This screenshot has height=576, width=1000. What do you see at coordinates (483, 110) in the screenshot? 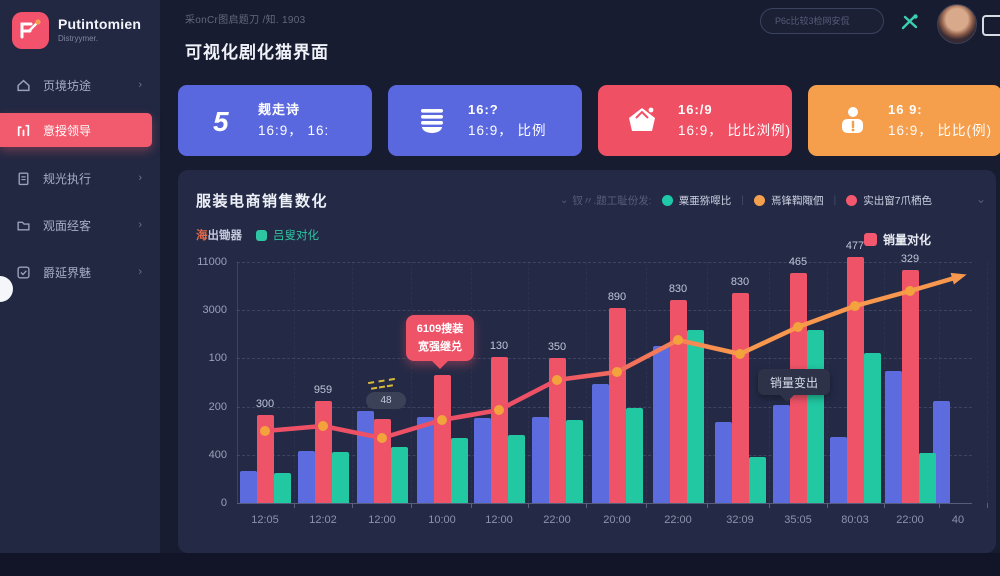
I see `card-title: 16:?` at bounding box center [483, 110].